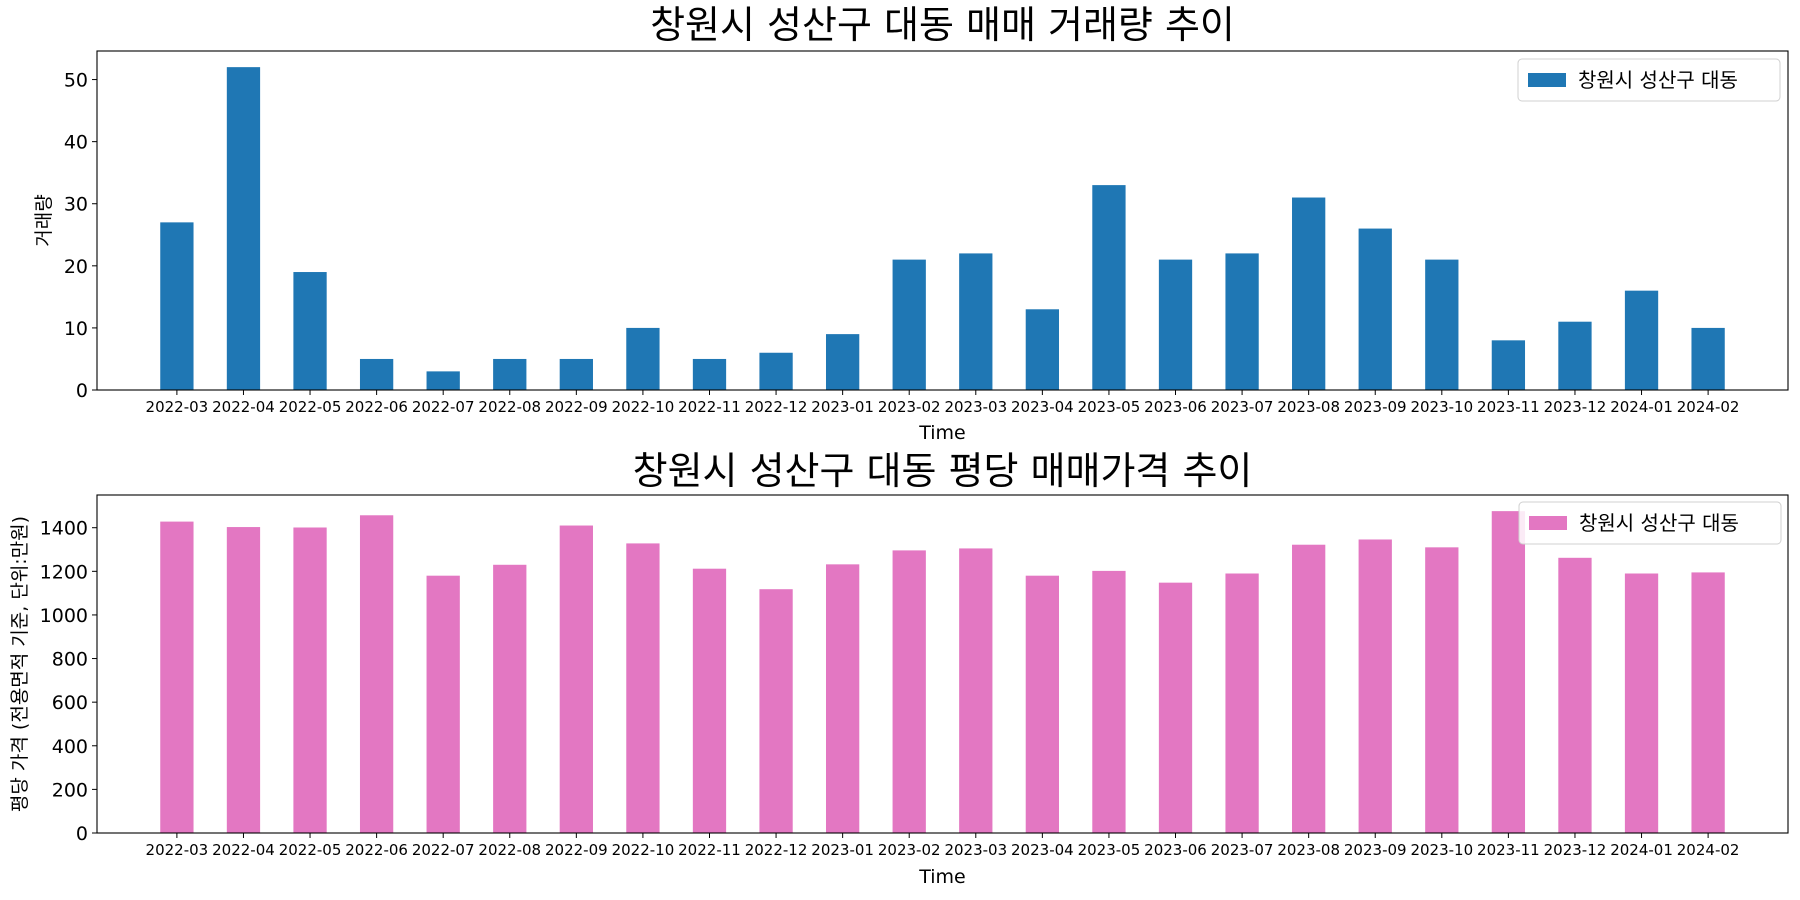 The height and width of the screenshot is (900, 1800). I want to click on x-tick-label: 2023-11, so click(1508, 850).